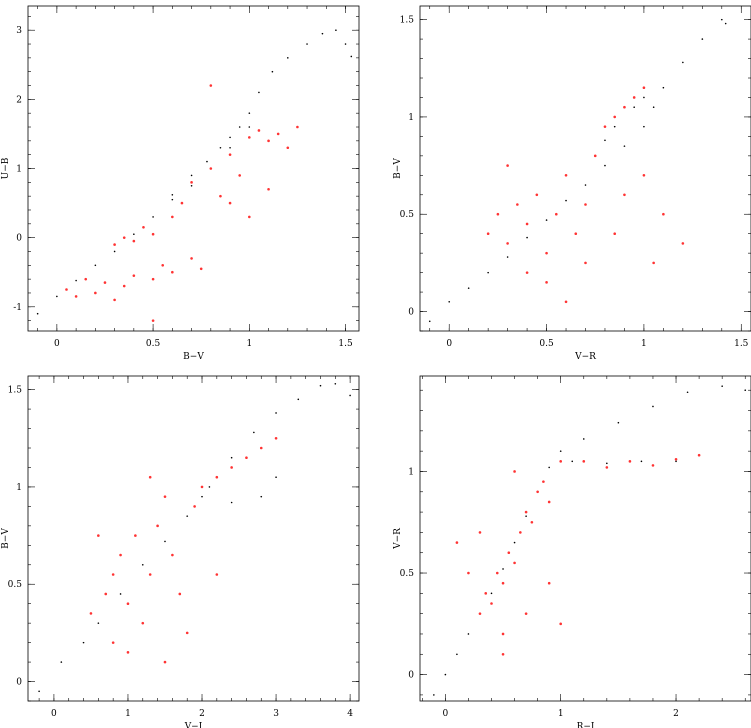 The height and width of the screenshot is (728, 751). Describe the element at coordinates (546, 344) in the screenshot. I see `x-tick-label: 0.5` at that location.